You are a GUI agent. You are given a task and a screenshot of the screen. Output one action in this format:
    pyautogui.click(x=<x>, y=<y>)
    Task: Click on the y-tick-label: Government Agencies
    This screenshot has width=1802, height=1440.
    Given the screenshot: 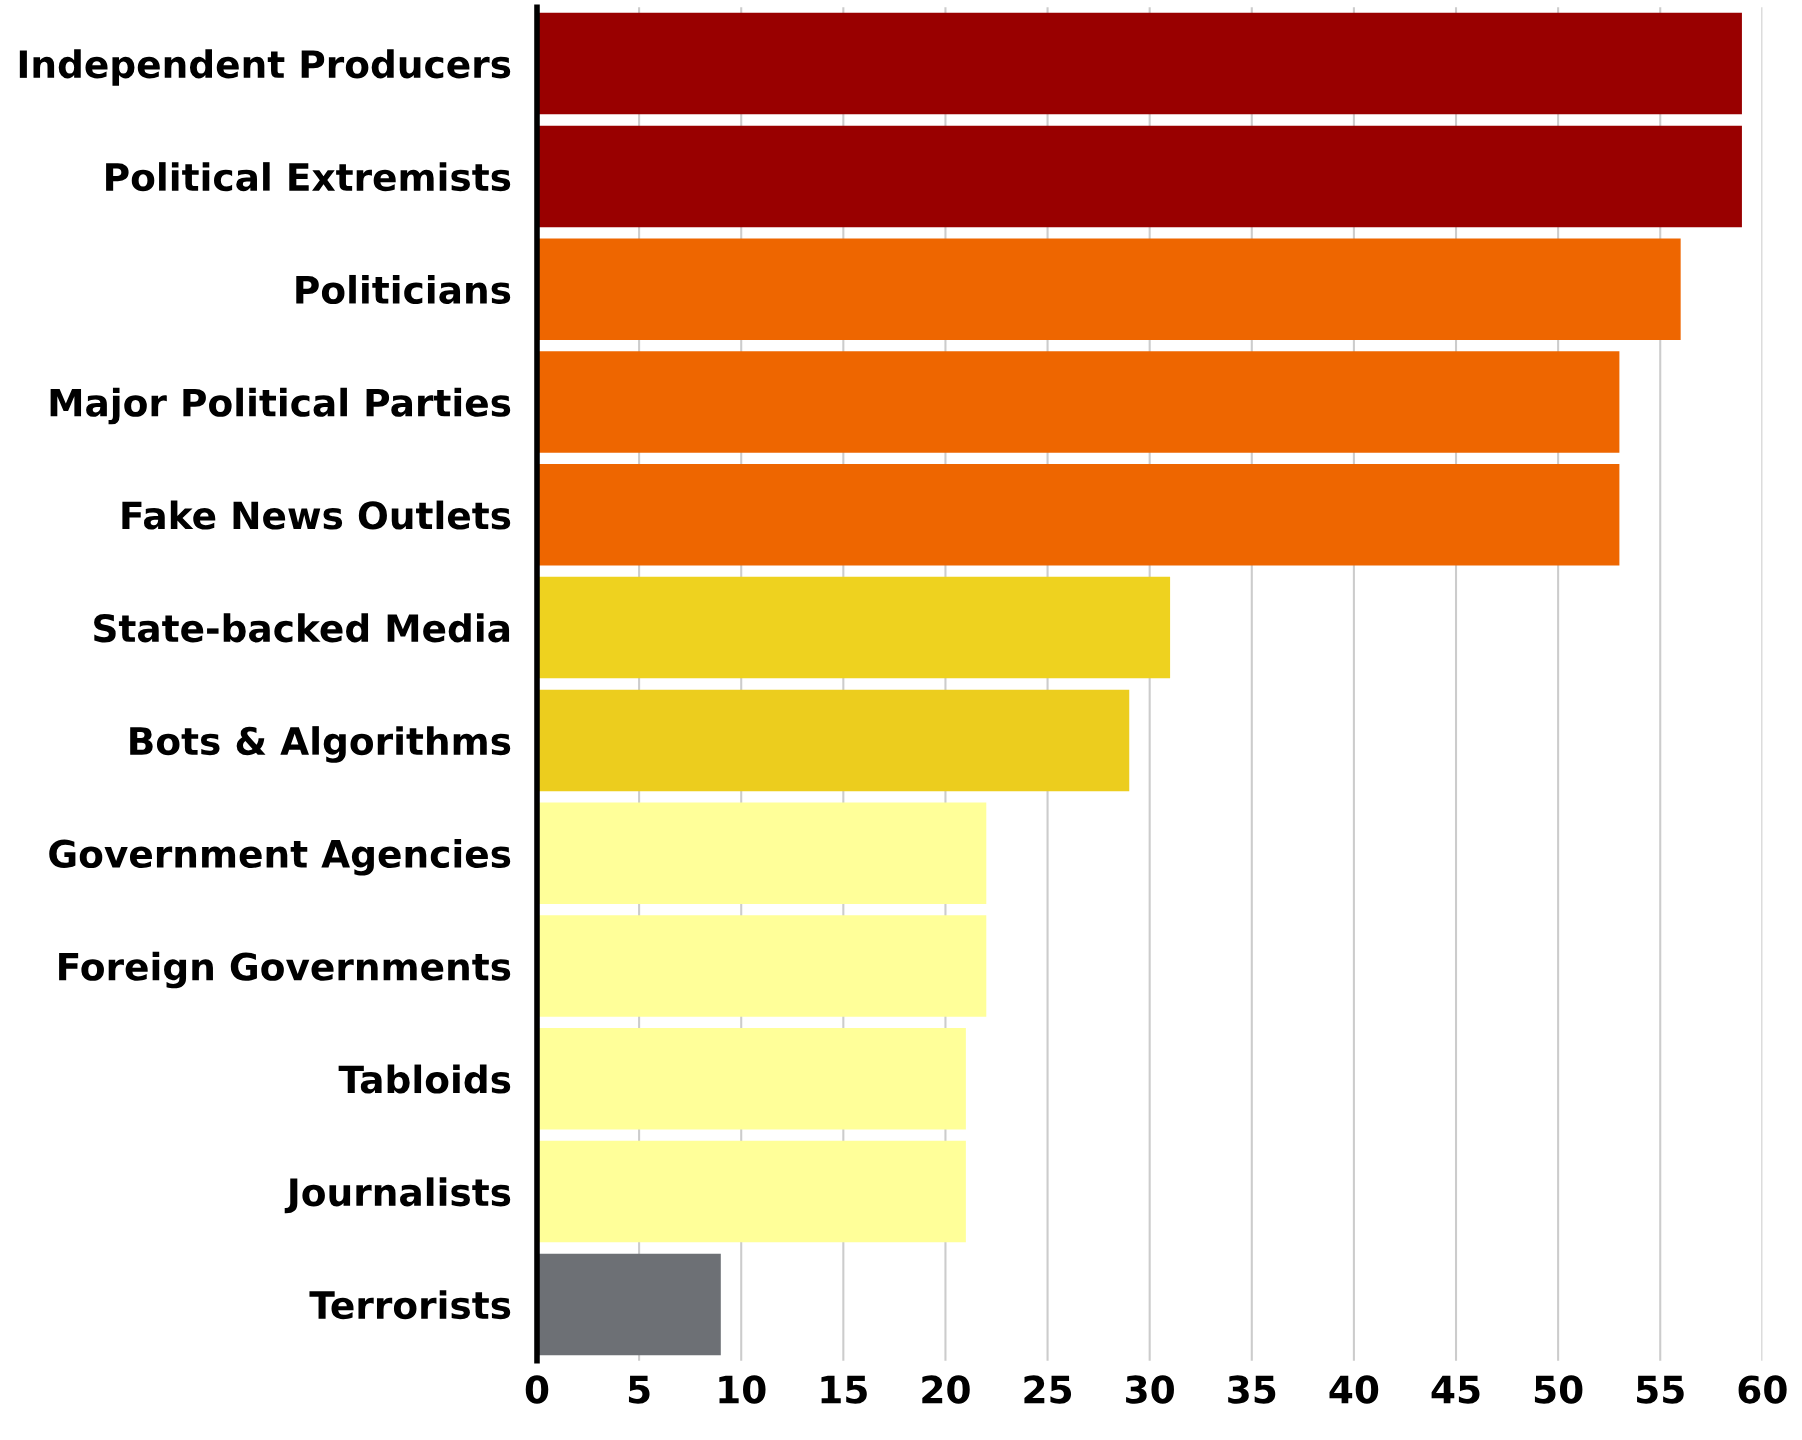 What is the action you would take?
    pyautogui.click(x=280, y=857)
    